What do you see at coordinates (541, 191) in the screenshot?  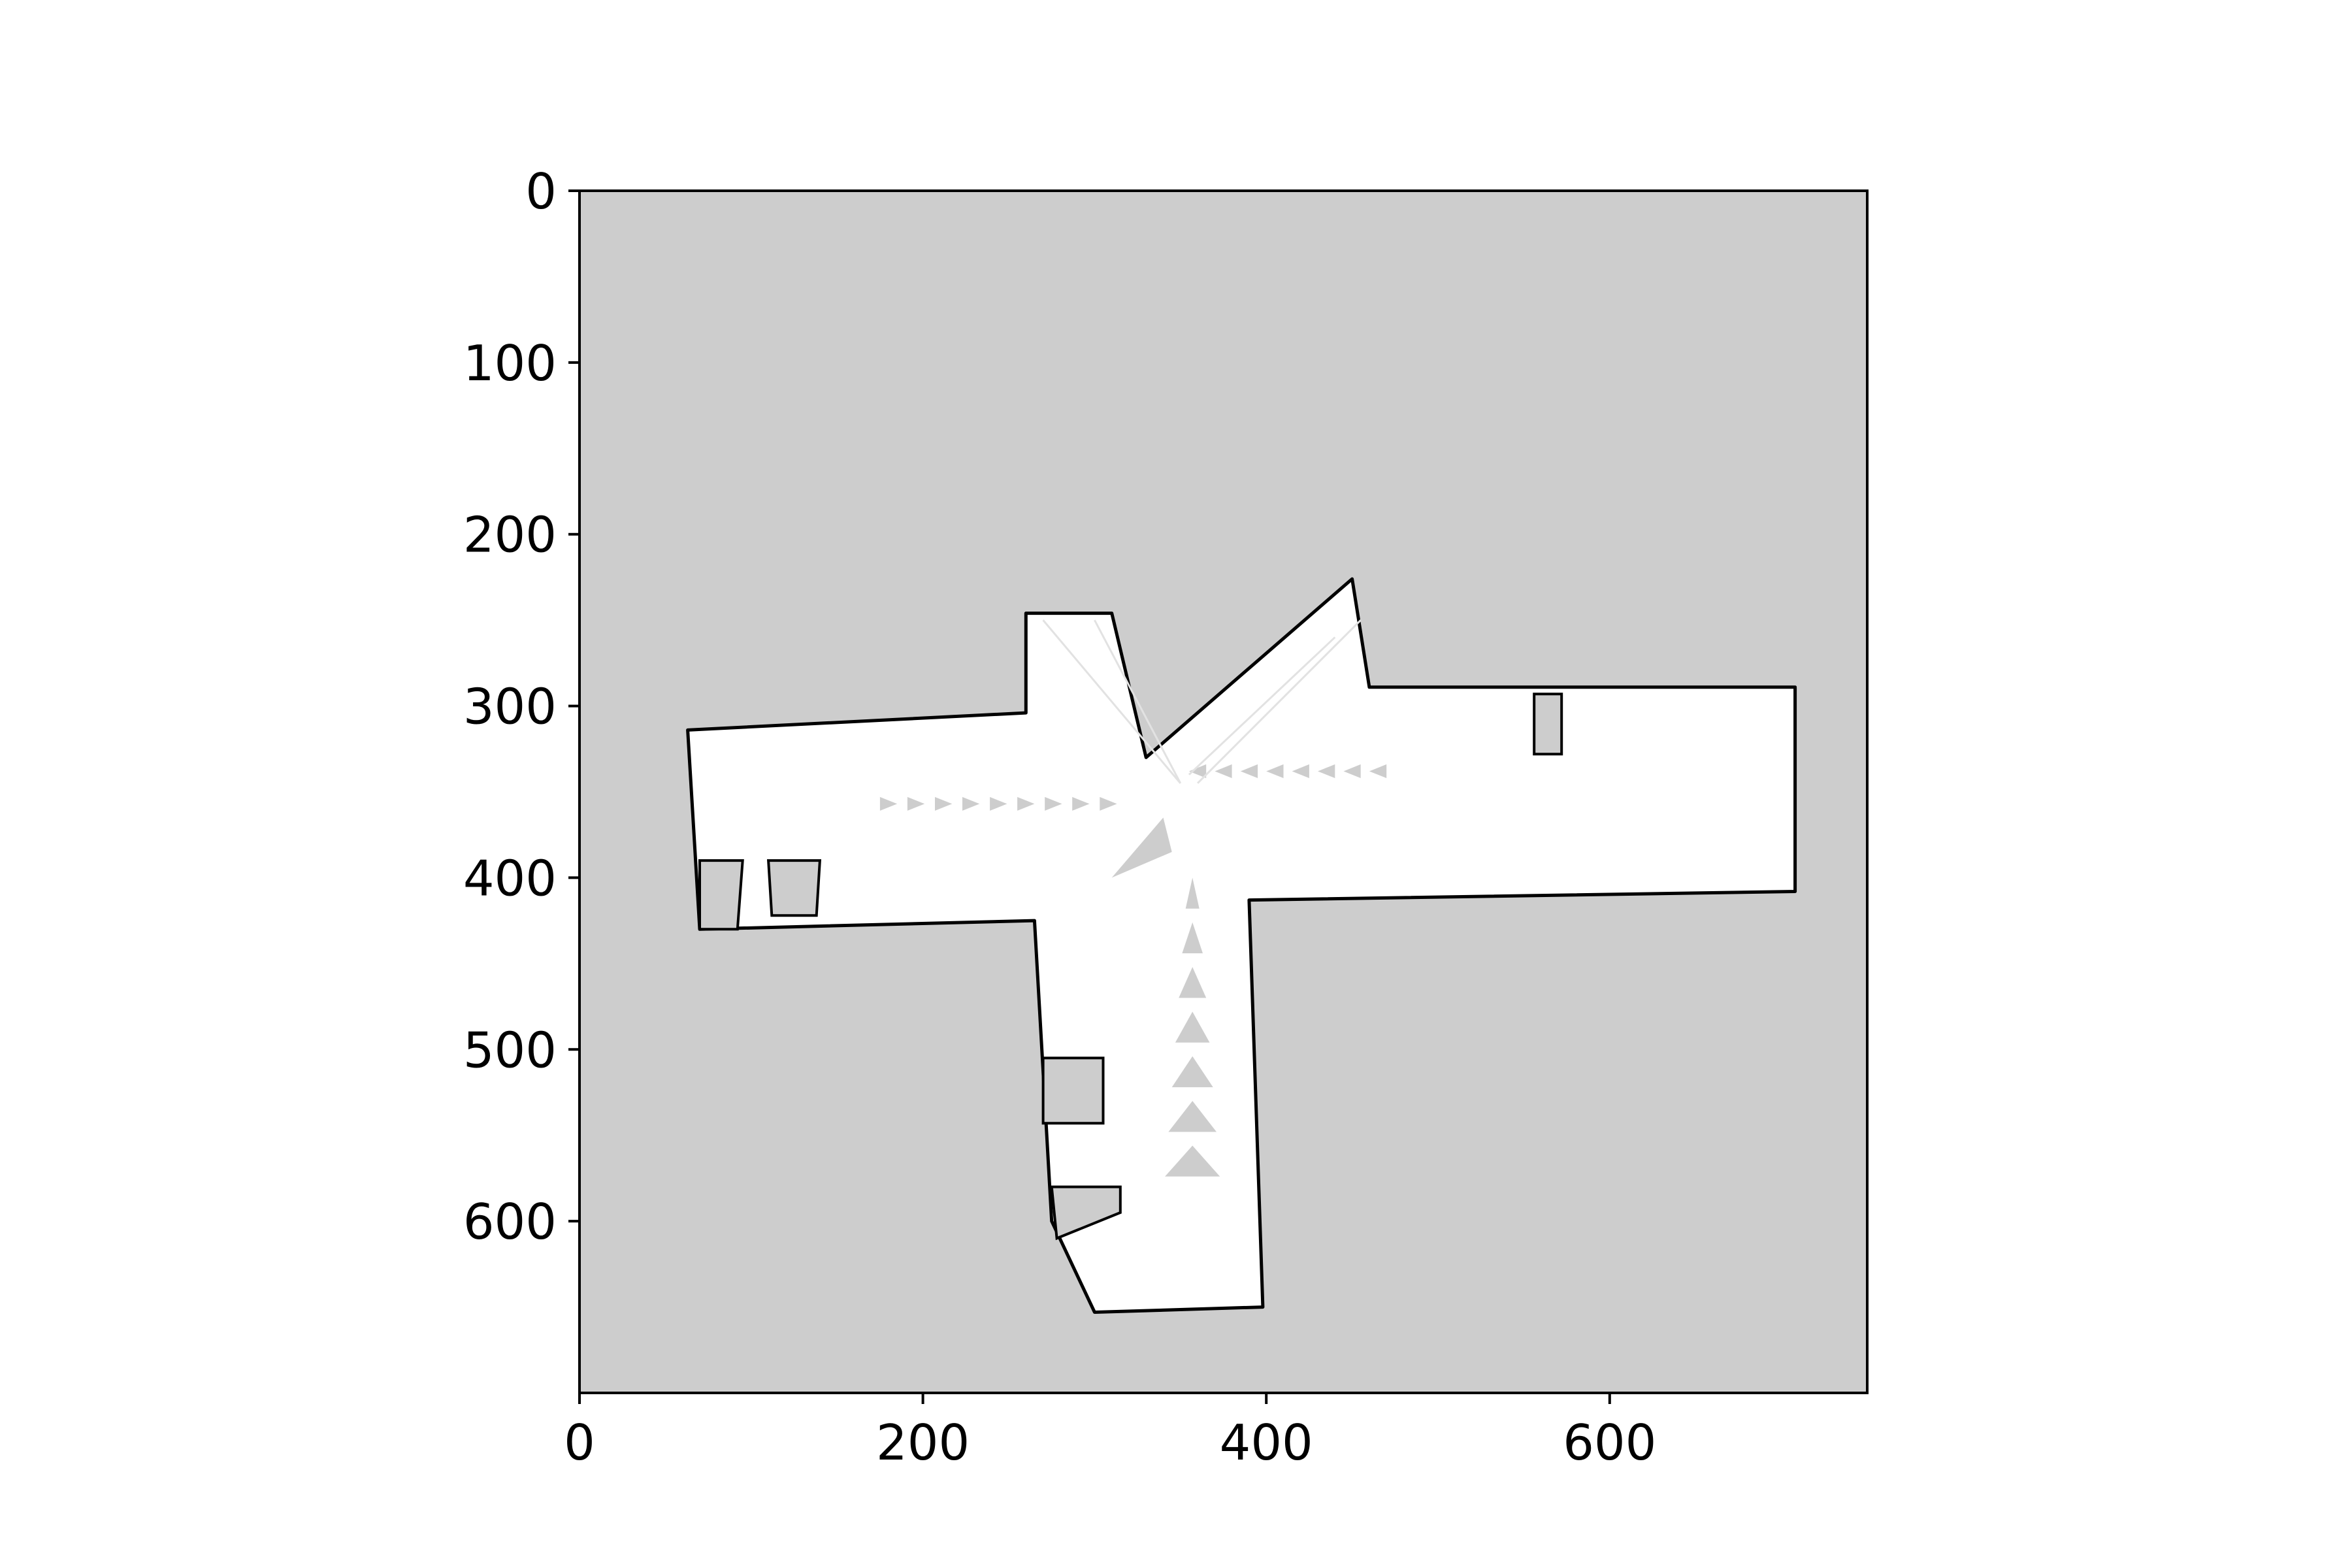 I see `y-tick-label: 0` at bounding box center [541, 191].